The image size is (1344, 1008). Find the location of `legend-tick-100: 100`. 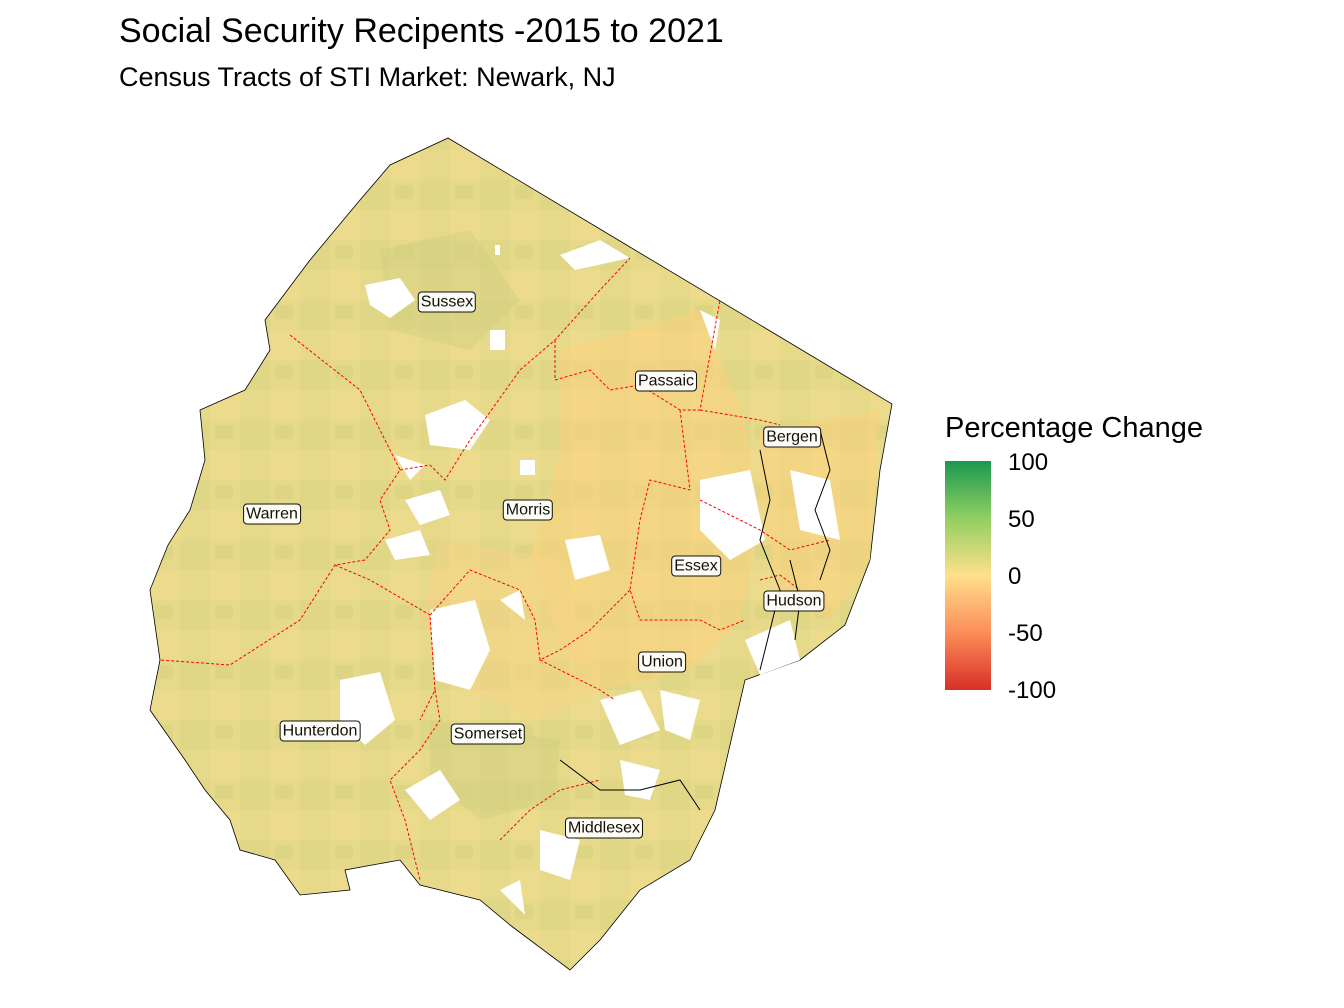

legend-tick-100: 100 is located at coordinates (1028, 462).